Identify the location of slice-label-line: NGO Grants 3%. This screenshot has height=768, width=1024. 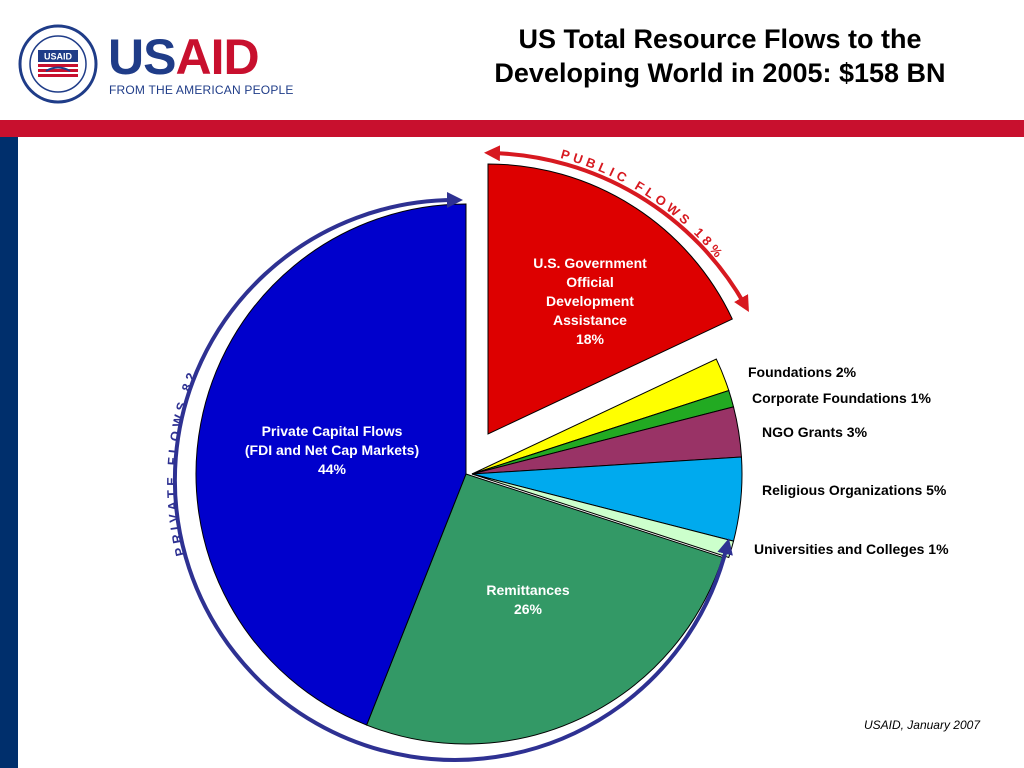
(815, 432).